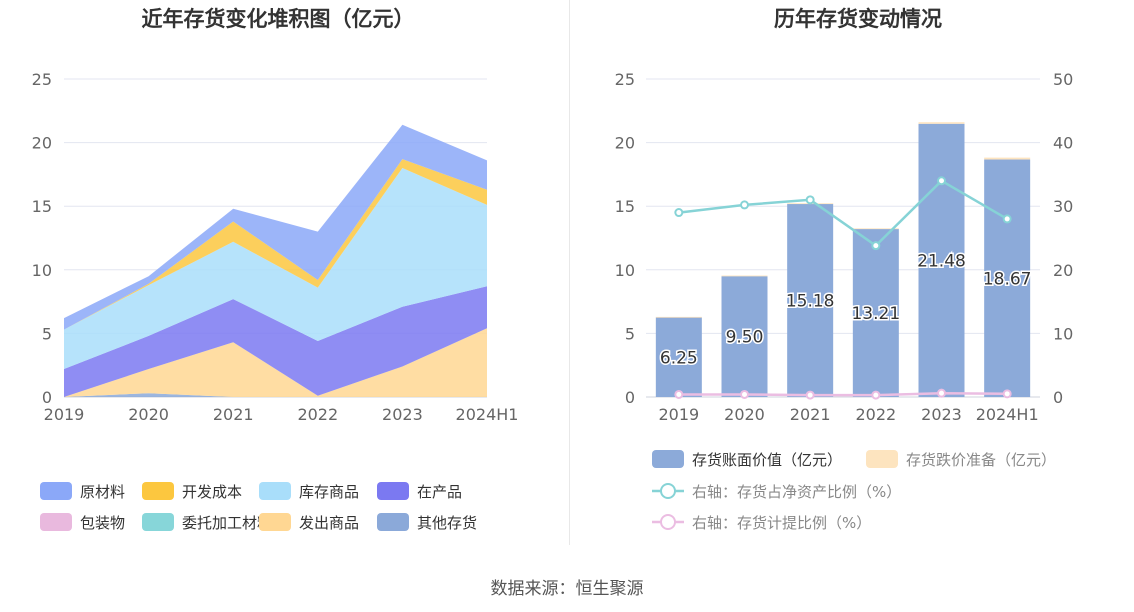 This screenshot has width=1134, height=612. Describe the element at coordinates (668, 491) in the screenshot. I see `legend-marker-net_asset_ratio` at that location.